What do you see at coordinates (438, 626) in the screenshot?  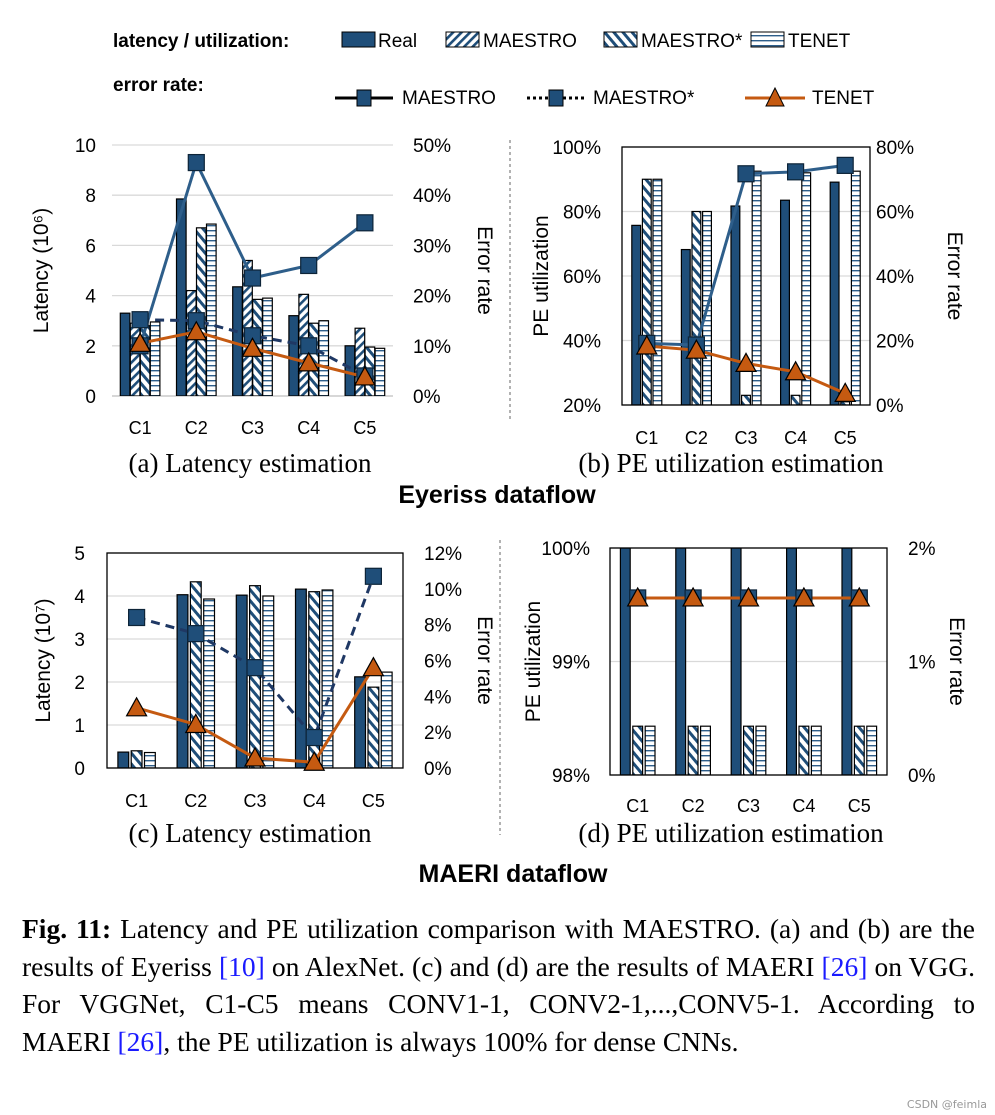 I see `y2tick-label: 8%` at bounding box center [438, 626].